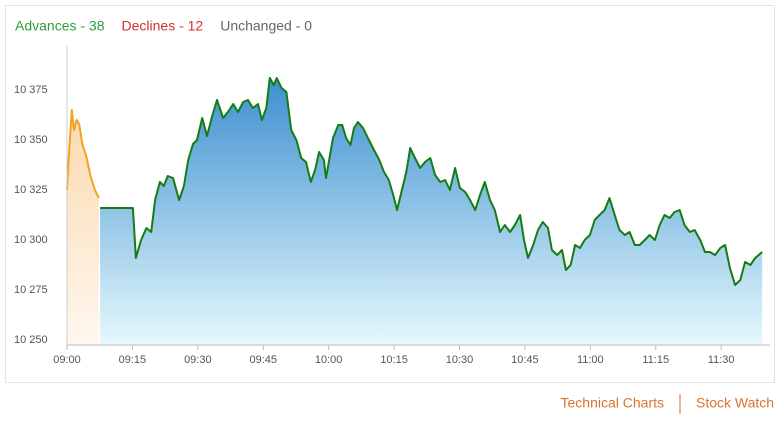  What do you see at coordinates (31, 290) in the screenshot?
I see `y-tick-label: 10 275` at bounding box center [31, 290].